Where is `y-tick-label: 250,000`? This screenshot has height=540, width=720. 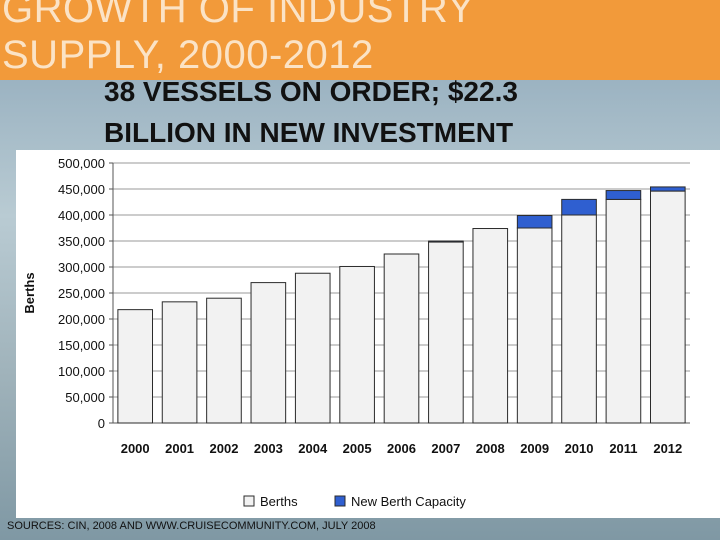
y-tick-label: 250,000 is located at coordinates (81, 293).